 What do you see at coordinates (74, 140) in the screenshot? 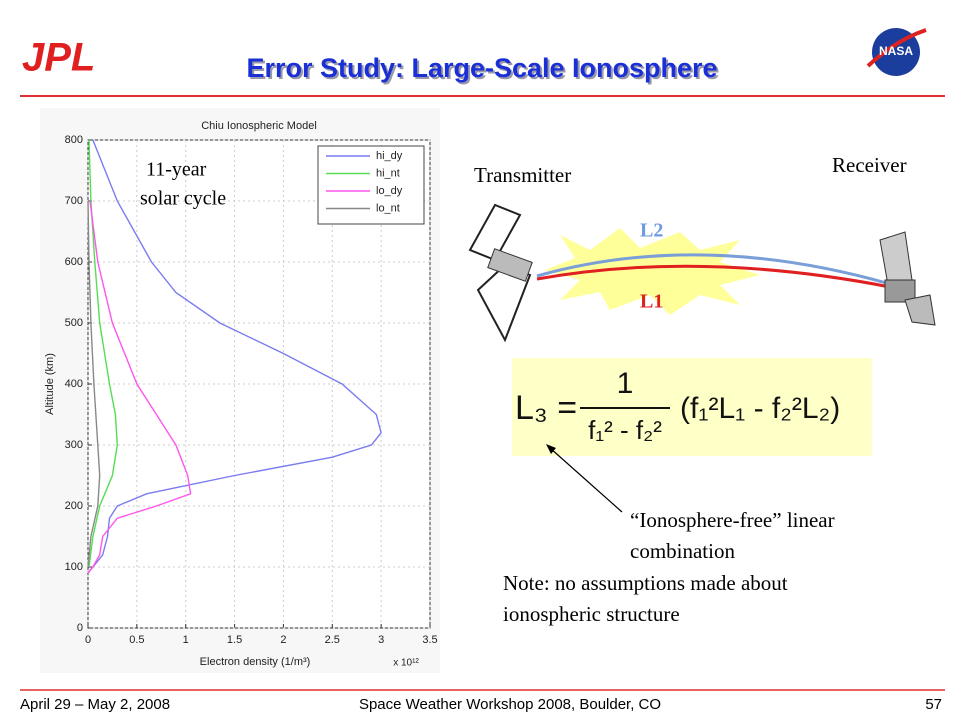
I see `y-tick-label: 800` at bounding box center [74, 140].